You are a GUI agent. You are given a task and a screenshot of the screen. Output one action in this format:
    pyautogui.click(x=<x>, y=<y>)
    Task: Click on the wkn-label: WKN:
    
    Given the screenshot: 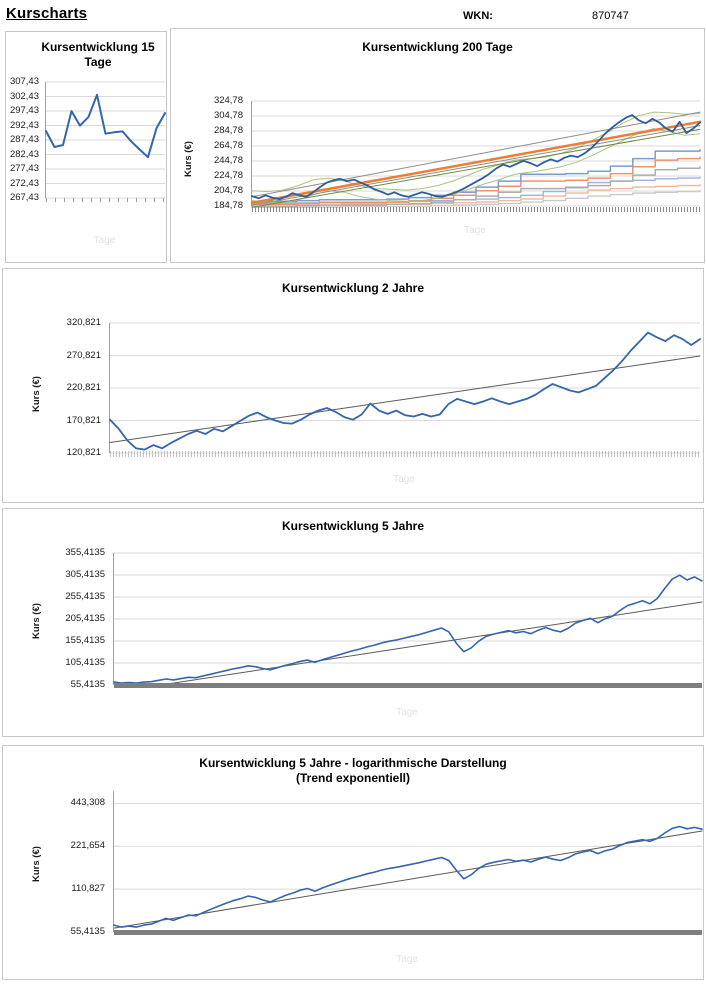 What is the action you would take?
    pyautogui.click(x=478, y=16)
    